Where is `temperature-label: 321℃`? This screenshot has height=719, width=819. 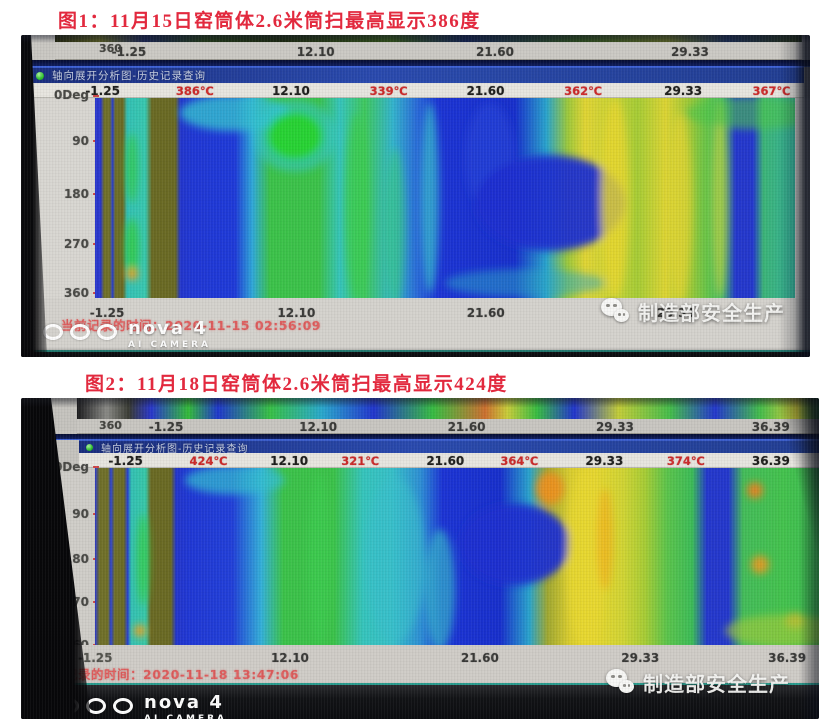
temperature-label: 321℃ is located at coordinates (360, 461).